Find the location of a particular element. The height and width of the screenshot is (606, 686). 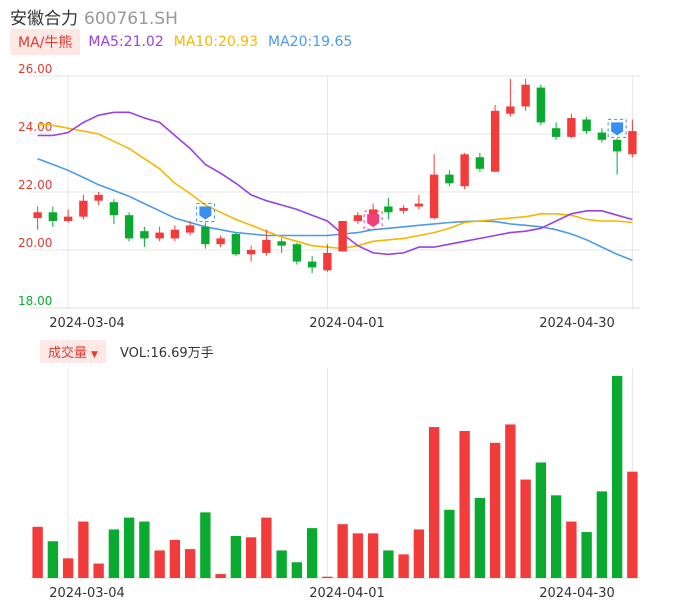

x-tick-label: 2024-03-04 is located at coordinates (87, 323).